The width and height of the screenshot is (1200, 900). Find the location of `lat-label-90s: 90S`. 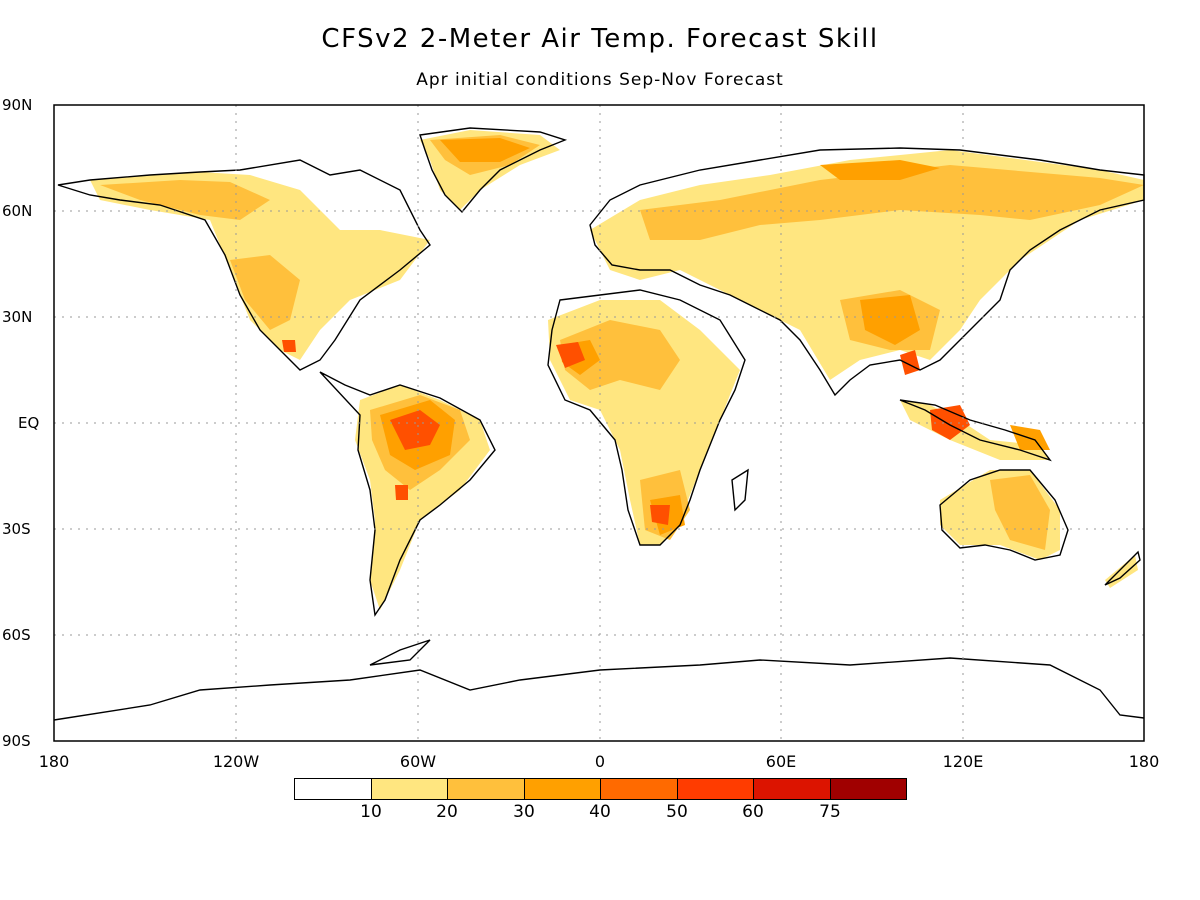

lat-label-90s: 90S is located at coordinates (16, 741).